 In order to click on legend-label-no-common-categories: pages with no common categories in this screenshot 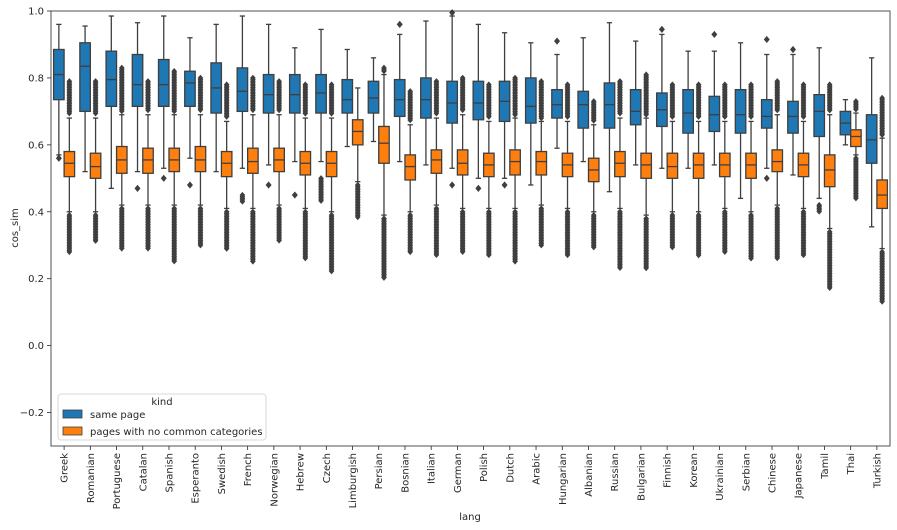, I will do `click(176, 432)`.